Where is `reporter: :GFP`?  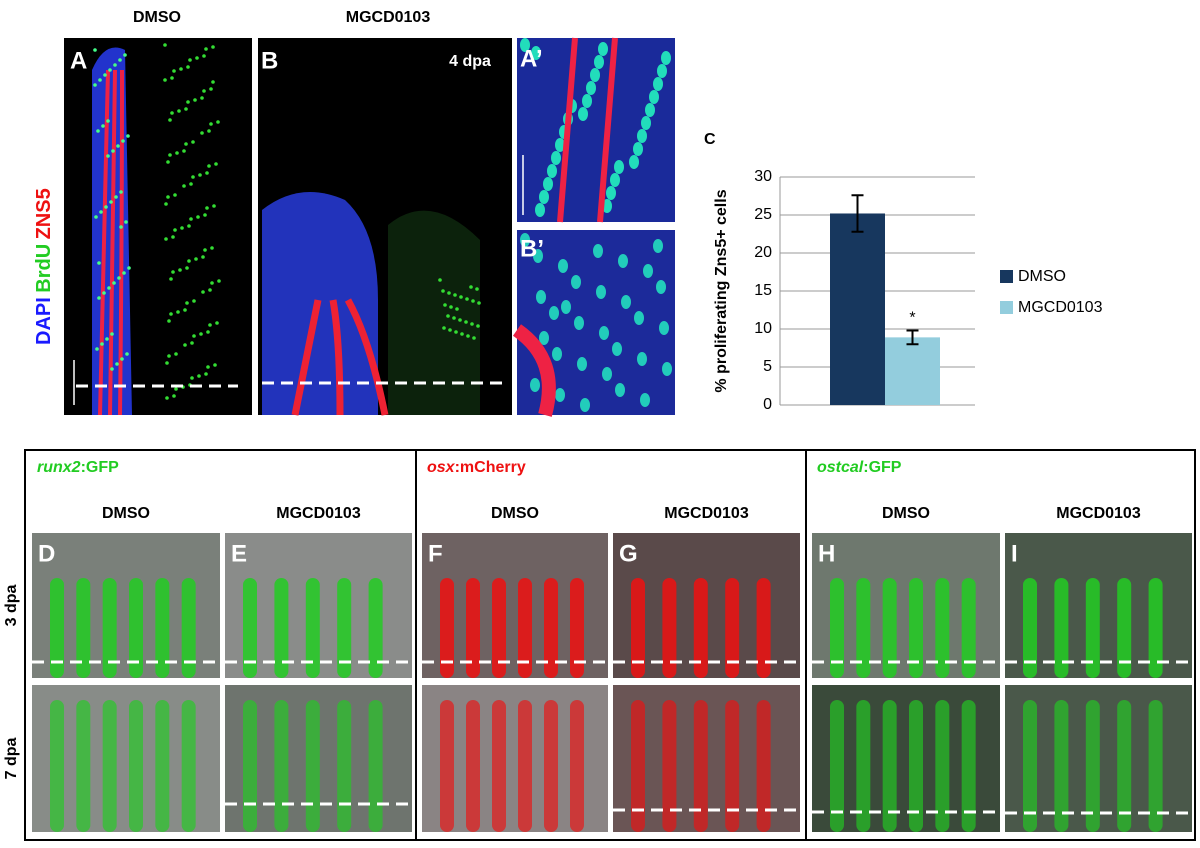
reporter: :GFP is located at coordinates (882, 467).